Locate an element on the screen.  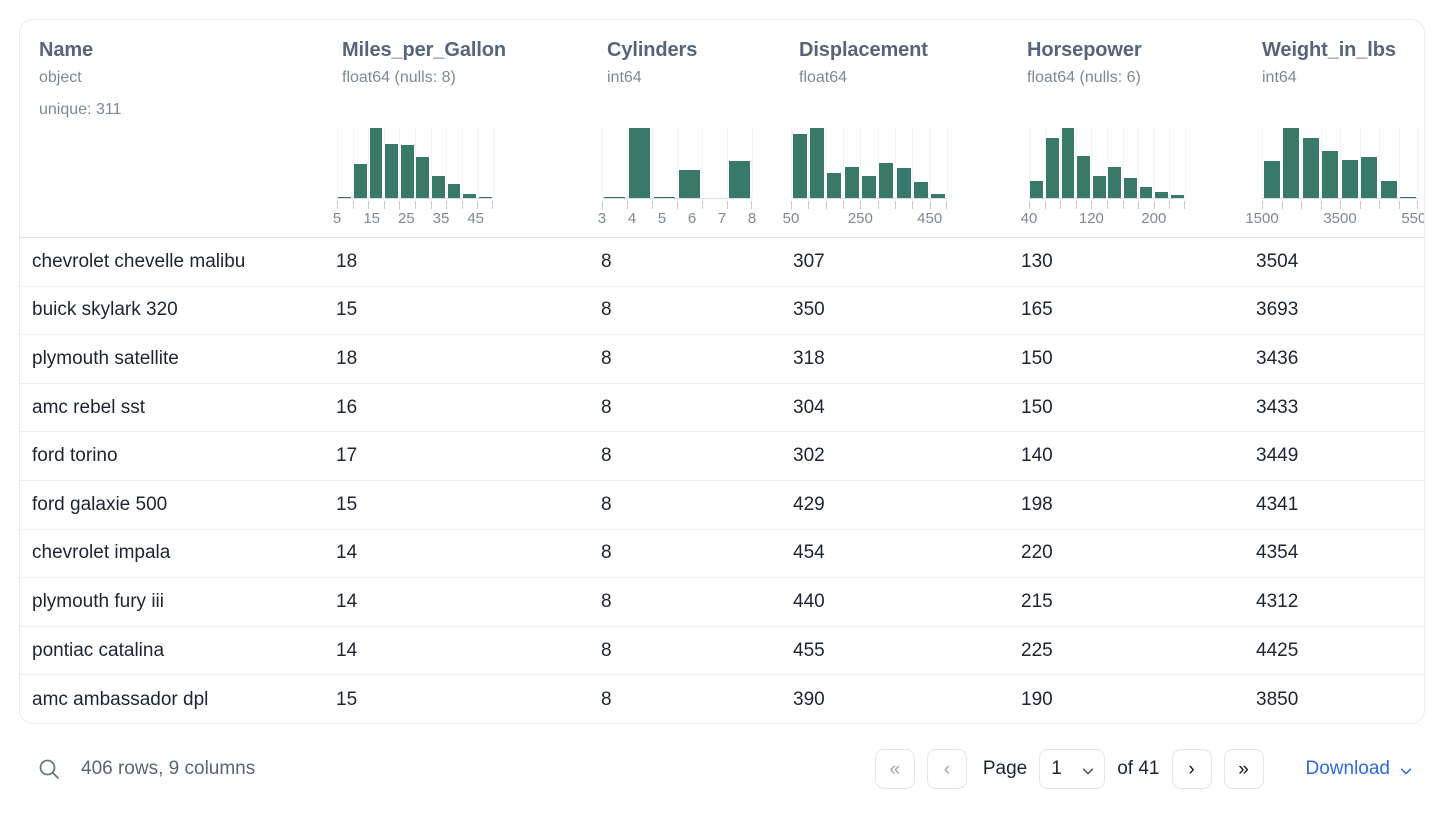
column-header-cylinders: Cylinders int64 3 4 5 6 7 8 is located at coordinates (687, 128).